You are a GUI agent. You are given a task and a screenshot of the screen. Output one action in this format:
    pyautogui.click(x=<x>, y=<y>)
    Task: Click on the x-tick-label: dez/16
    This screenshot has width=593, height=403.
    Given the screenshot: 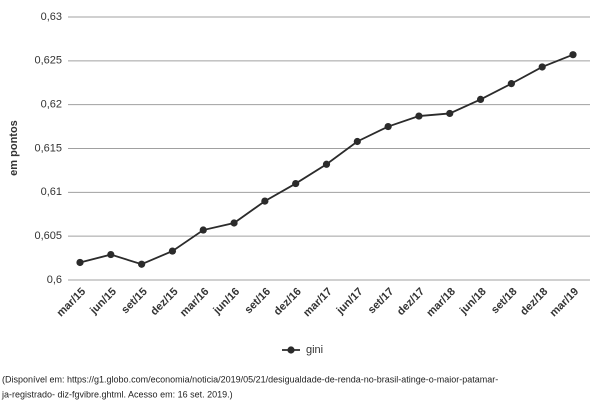 What is the action you would take?
    pyautogui.click(x=288, y=302)
    